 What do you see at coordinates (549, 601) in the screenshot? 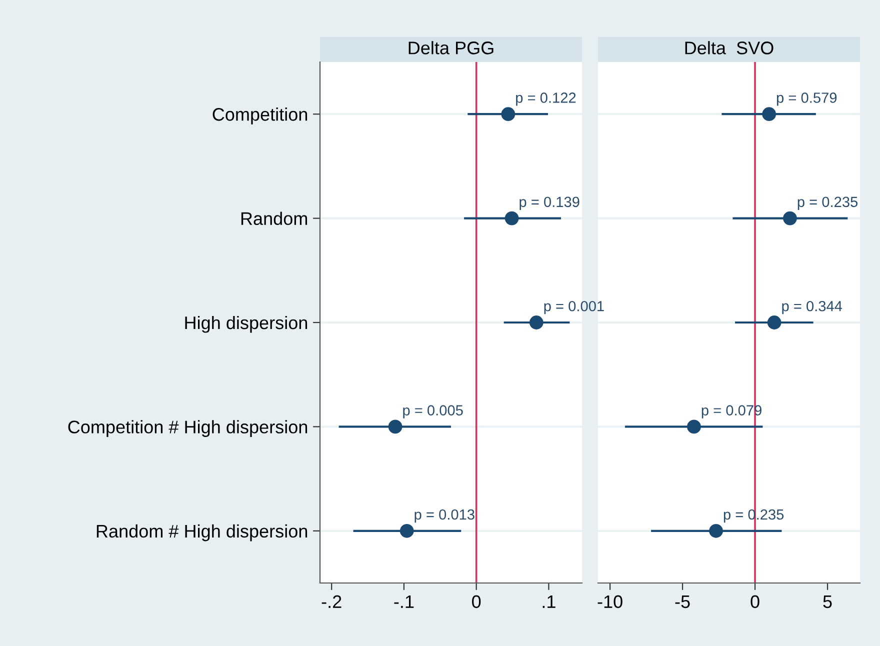
I see `x-tick-label: .1` at bounding box center [549, 601].